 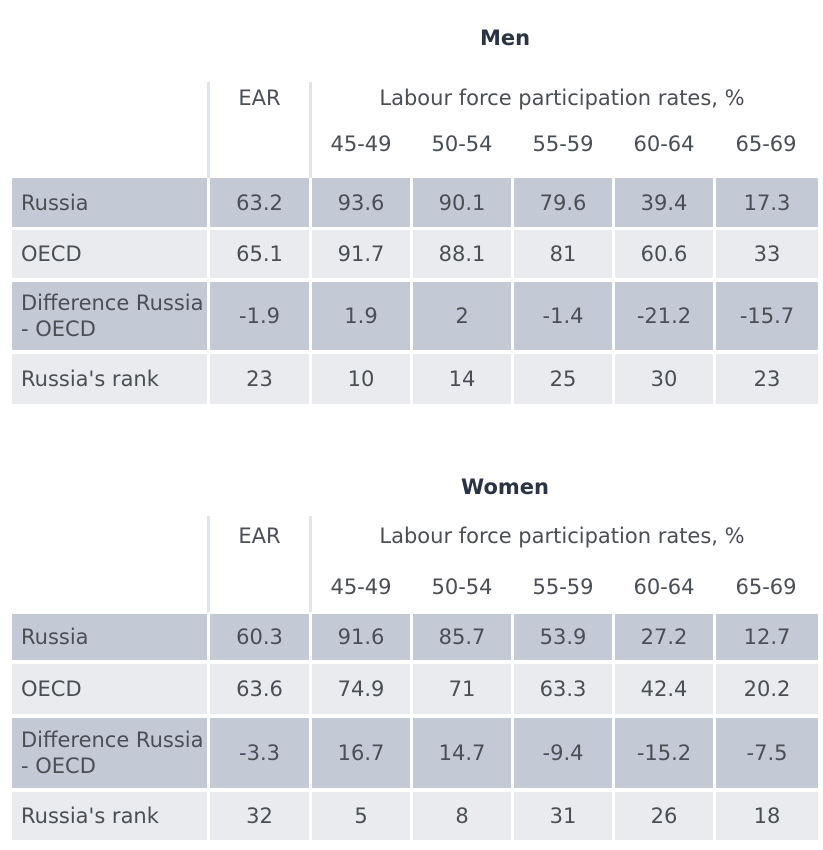 I want to click on table-row: OECD 63.6 74.9 71 63.3 42.4 20.2, so click(x=415, y=689).